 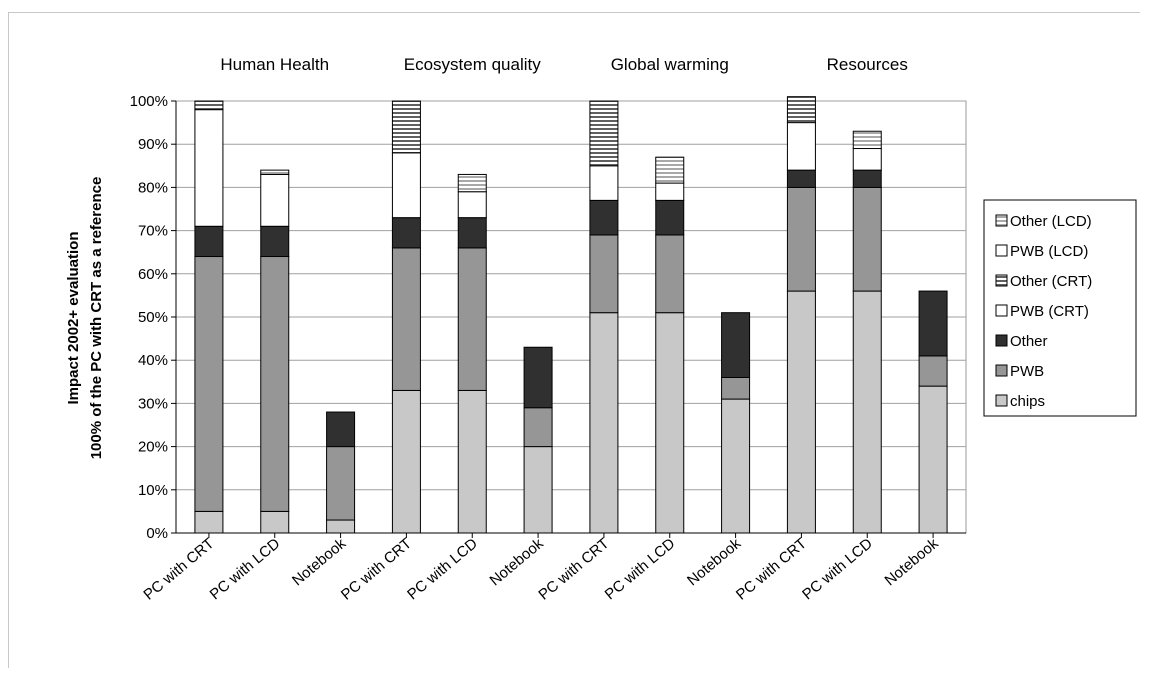 I want to click on group-label: Global warming, so click(x=670, y=64).